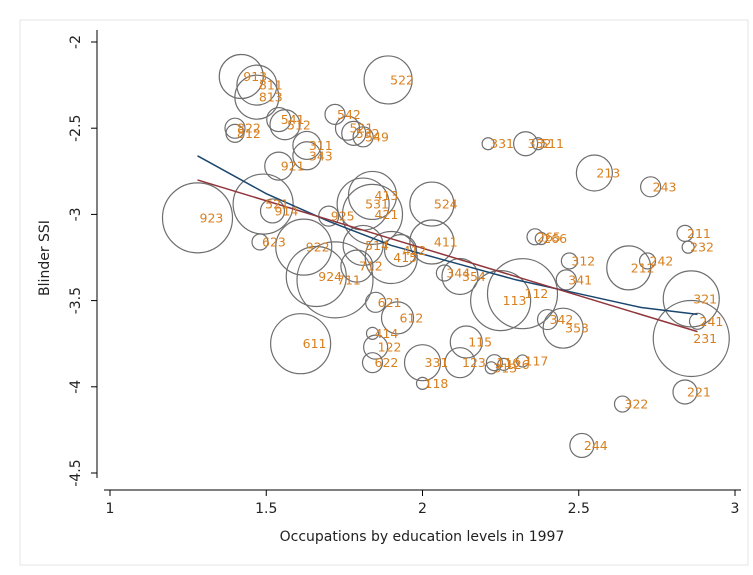 This screenshot has width=753, height=575. I want to click on point-label: 711, so click(349, 279).